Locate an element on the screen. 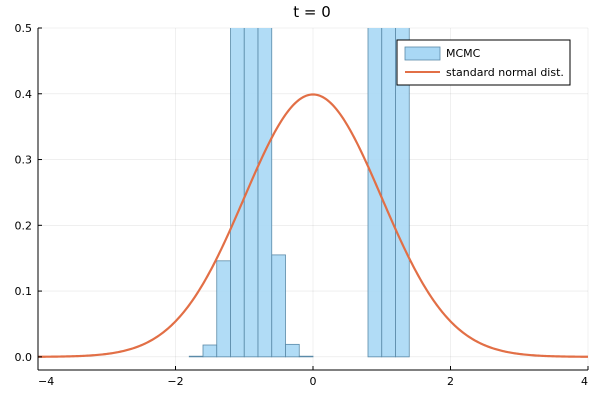 This screenshot has height=400, width=600. legend-label-mcmc: MCMC is located at coordinates (463, 53).